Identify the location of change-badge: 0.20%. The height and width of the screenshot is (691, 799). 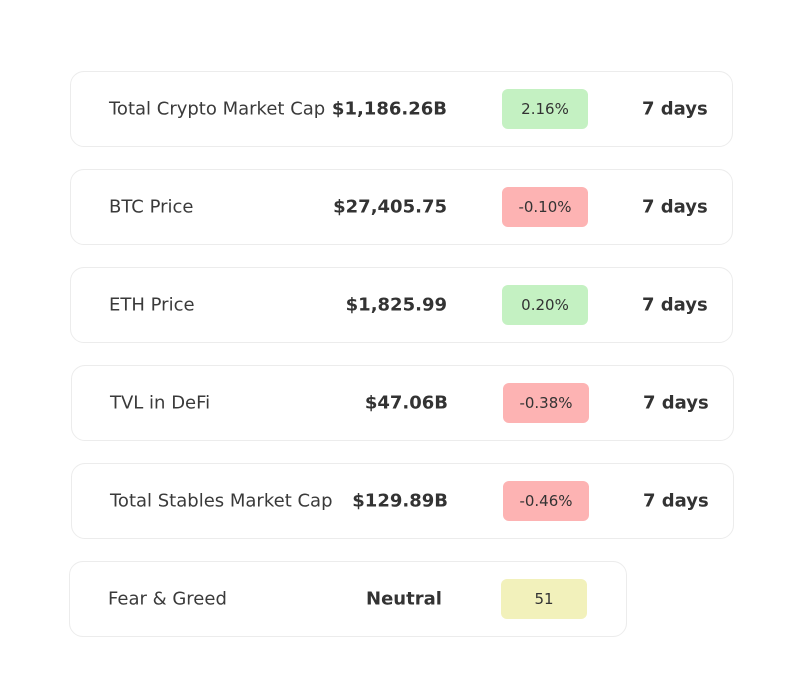
(545, 305).